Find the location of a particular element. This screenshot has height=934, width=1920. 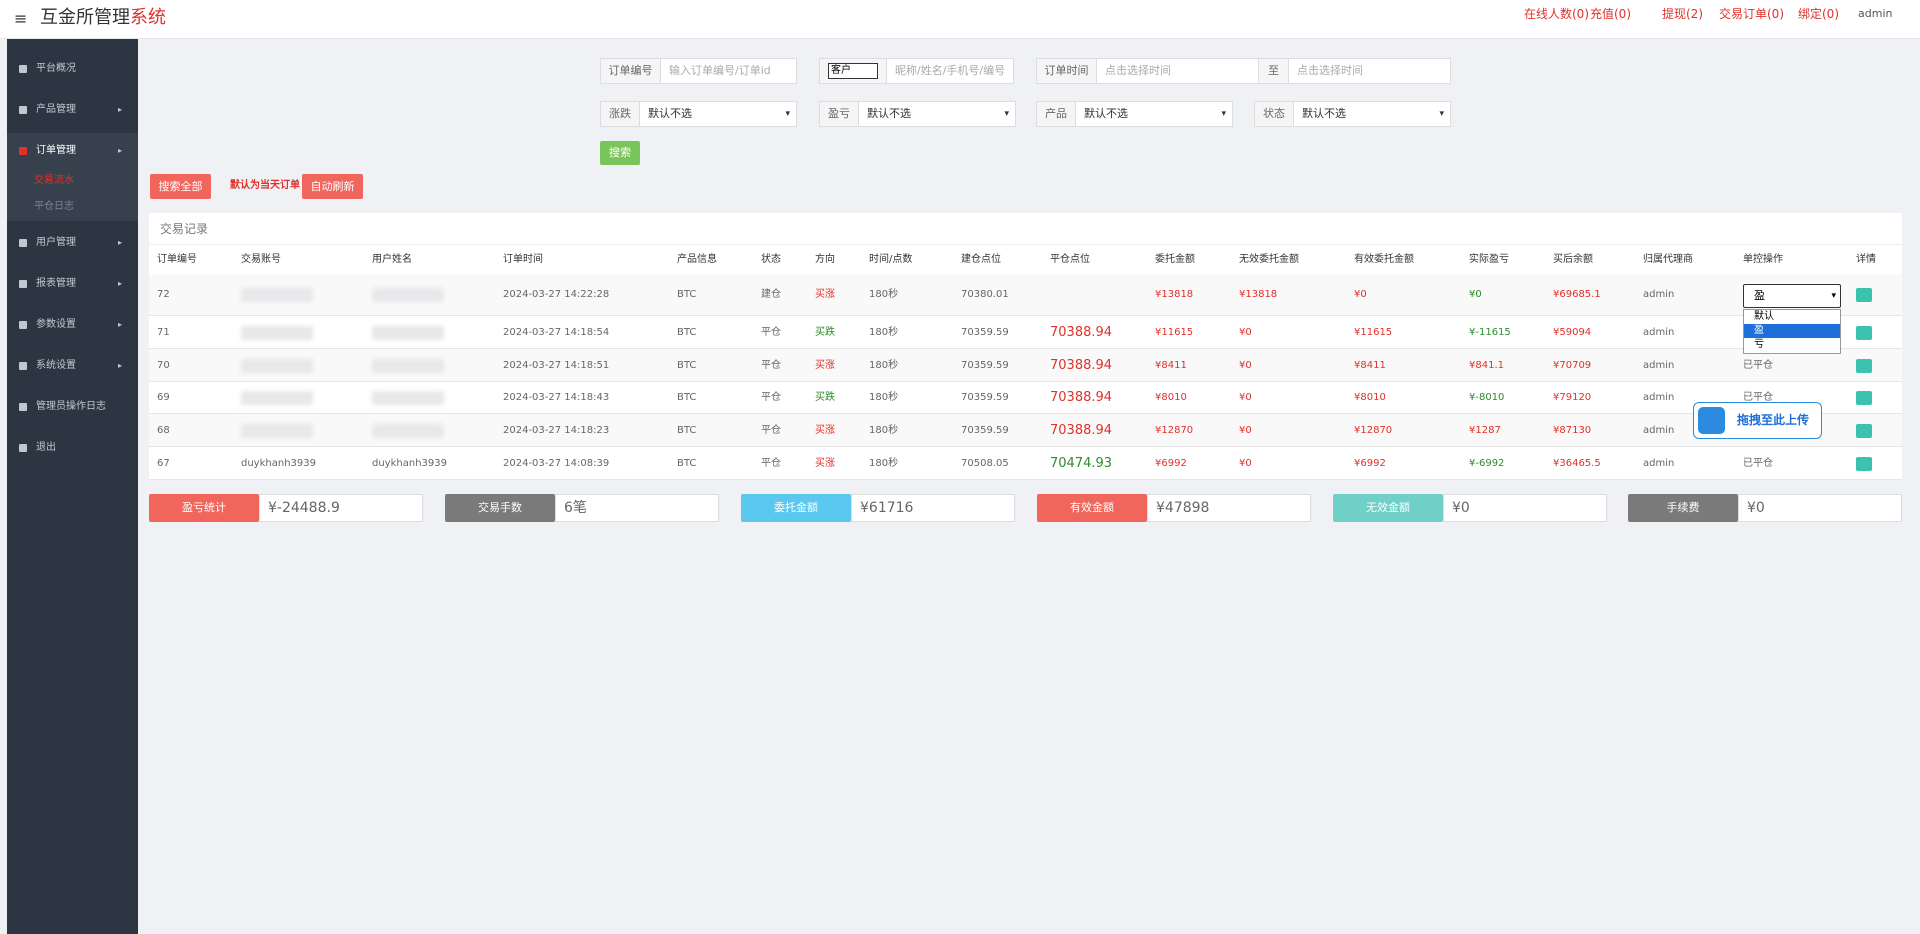

dropdown-option: 默认 is located at coordinates (1792, 317).